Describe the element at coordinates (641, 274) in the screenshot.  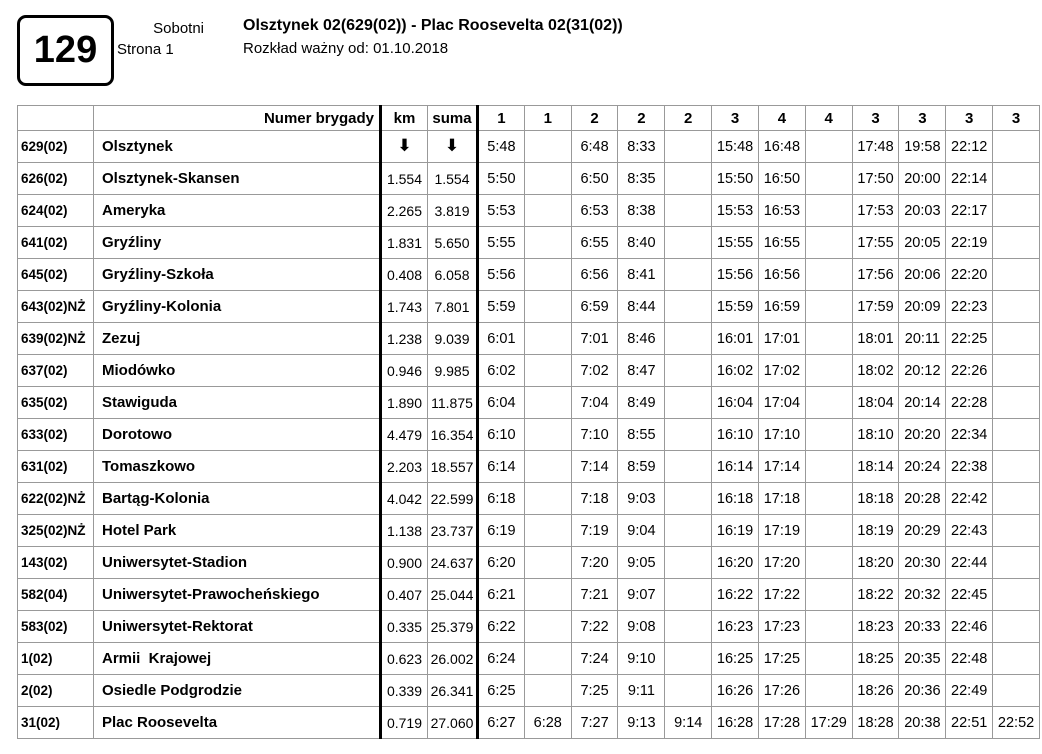
I see `departure-time: 8:41` at that location.